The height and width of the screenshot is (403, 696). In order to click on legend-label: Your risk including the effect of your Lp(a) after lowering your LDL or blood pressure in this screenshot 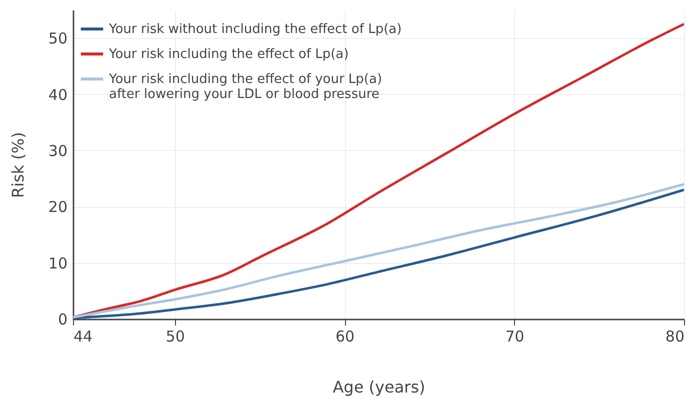, I will do `click(245, 87)`.